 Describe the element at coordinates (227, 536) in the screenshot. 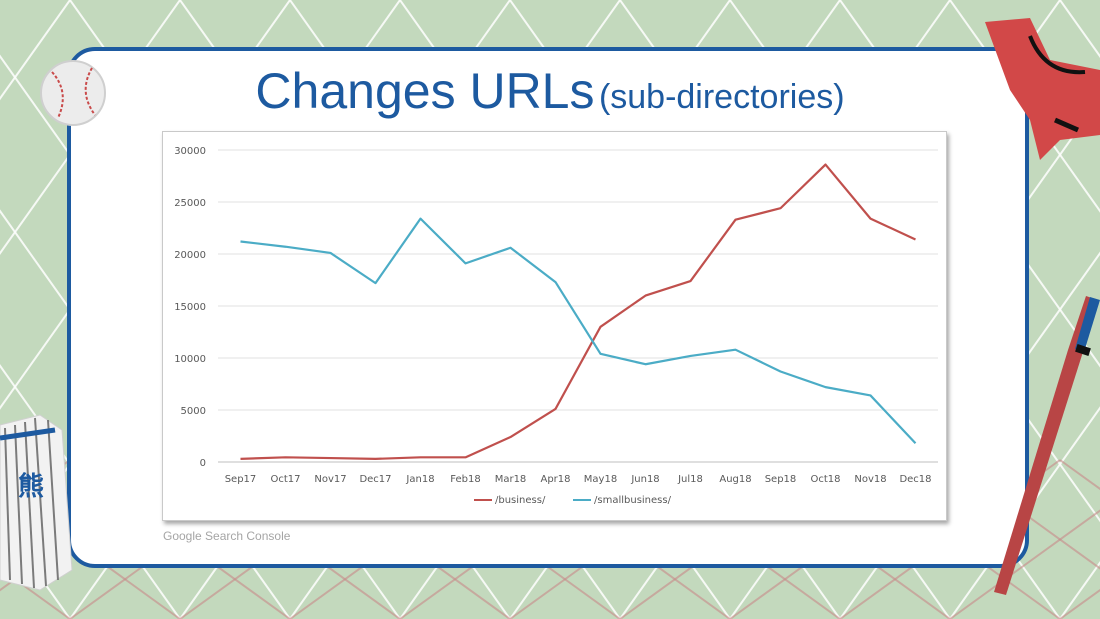

I see `source-caption: Google Search Console` at that location.